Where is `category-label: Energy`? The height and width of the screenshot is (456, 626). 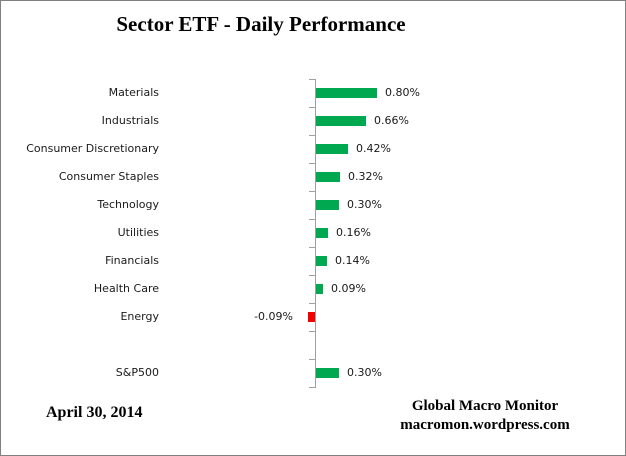
category-label: Energy is located at coordinates (139, 316).